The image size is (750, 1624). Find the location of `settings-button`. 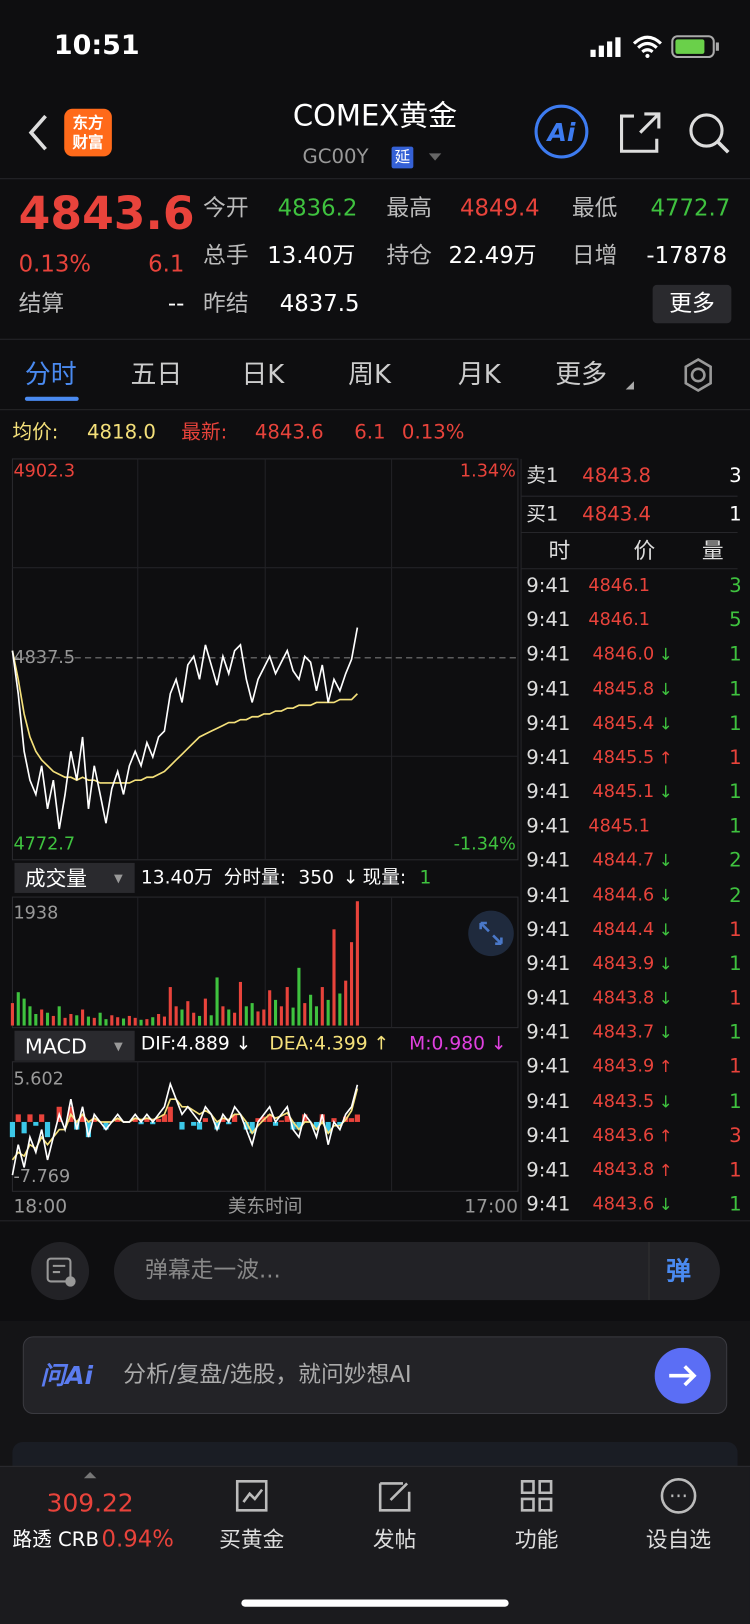

settings-button is located at coordinates (698, 374).